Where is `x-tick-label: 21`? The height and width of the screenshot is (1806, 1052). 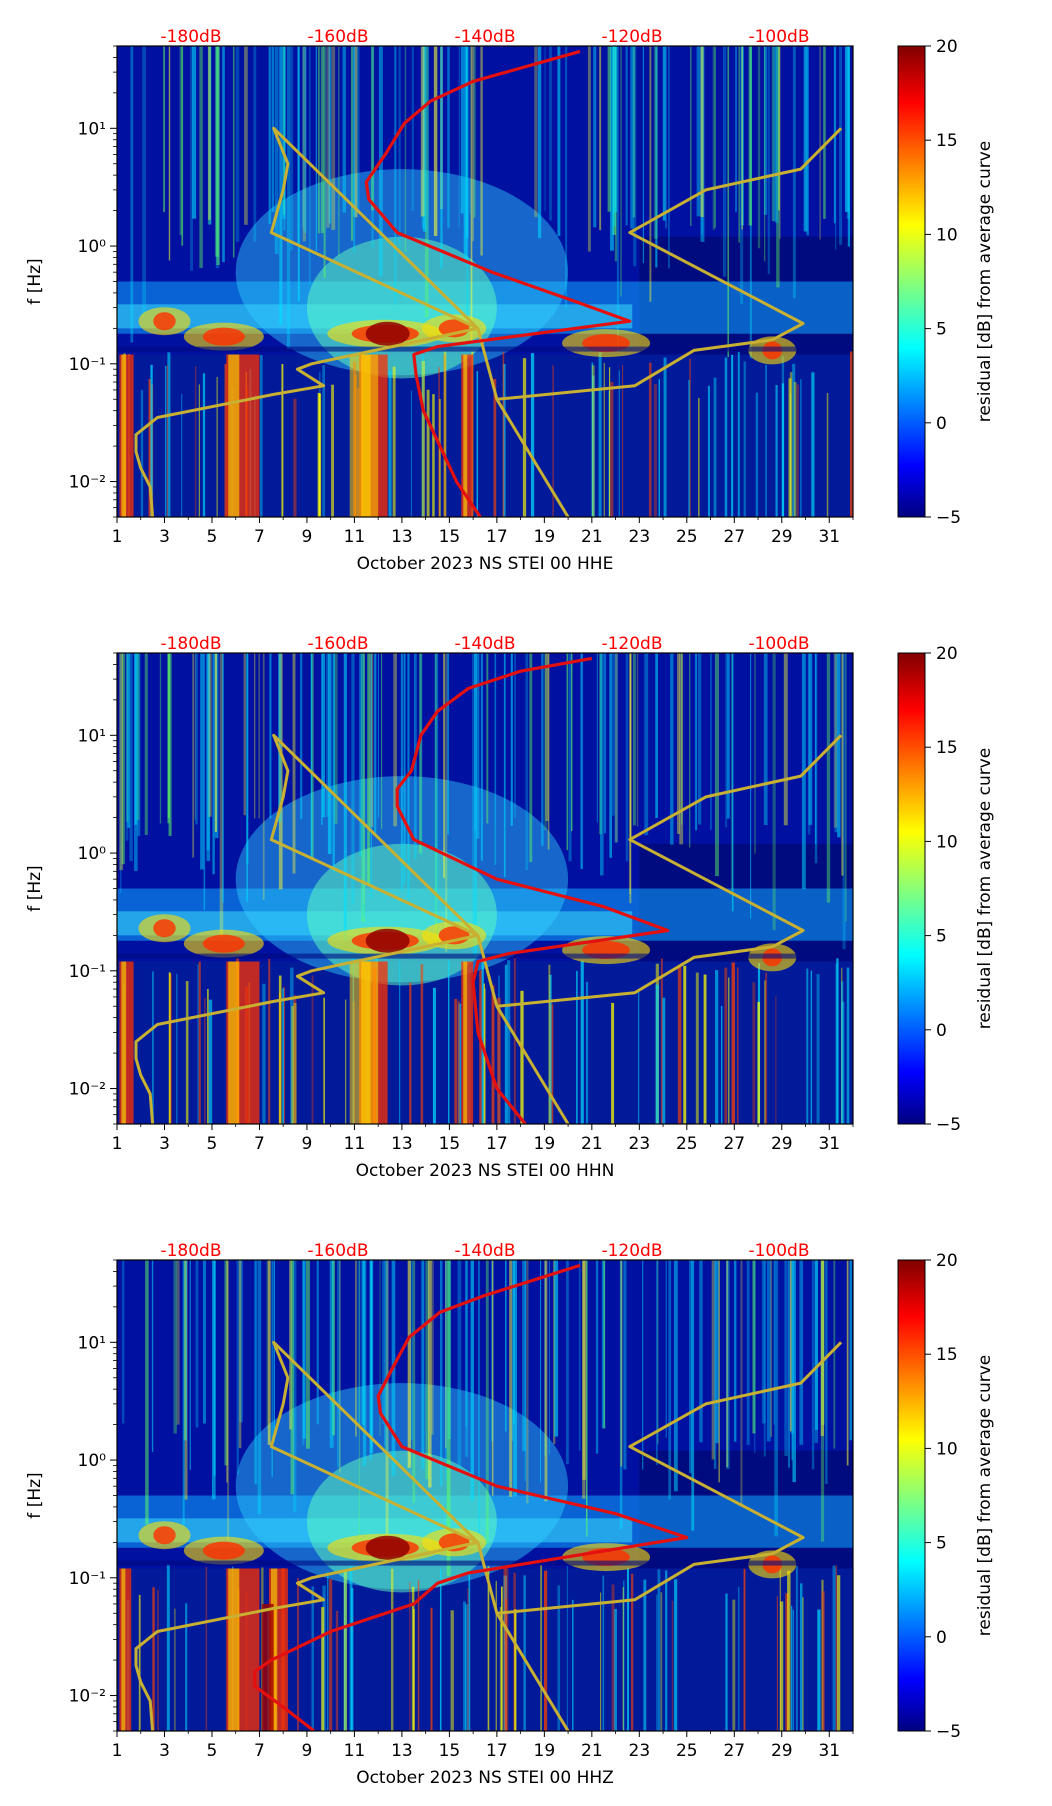
x-tick-label: 21 is located at coordinates (592, 537).